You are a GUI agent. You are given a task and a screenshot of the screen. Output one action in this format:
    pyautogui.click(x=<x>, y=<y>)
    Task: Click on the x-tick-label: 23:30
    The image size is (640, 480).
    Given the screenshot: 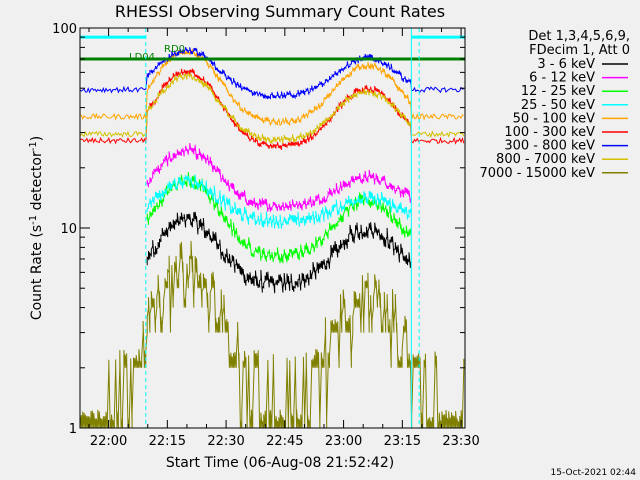 What is the action you would take?
    pyautogui.click(x=460, y=441)
    